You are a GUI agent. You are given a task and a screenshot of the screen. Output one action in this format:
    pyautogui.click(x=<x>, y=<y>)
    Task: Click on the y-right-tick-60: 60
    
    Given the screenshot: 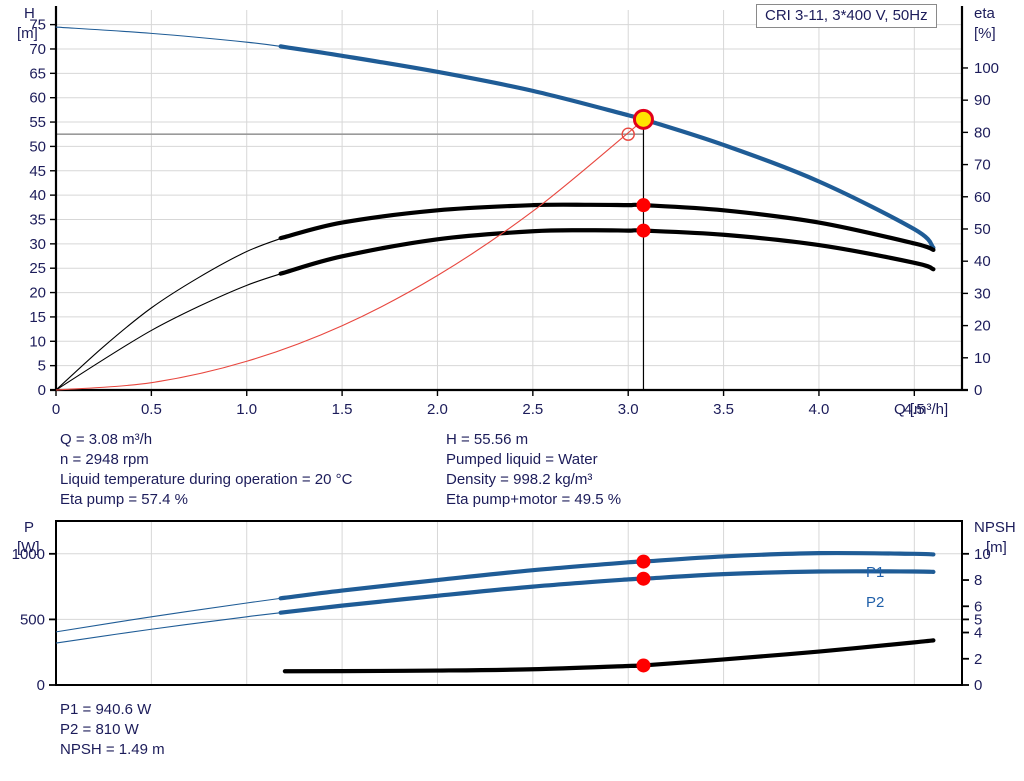 What is the action you would take?
    pyautogui.click(x=982, y=197)
    